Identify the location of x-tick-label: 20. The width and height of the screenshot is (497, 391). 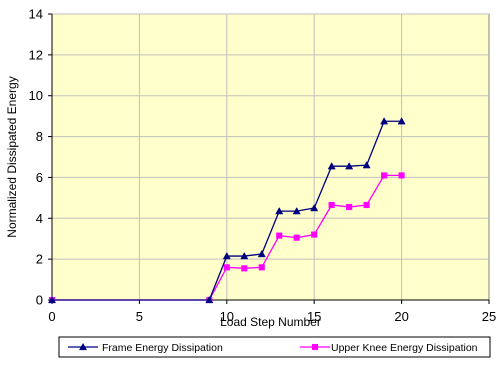
(401, 316).